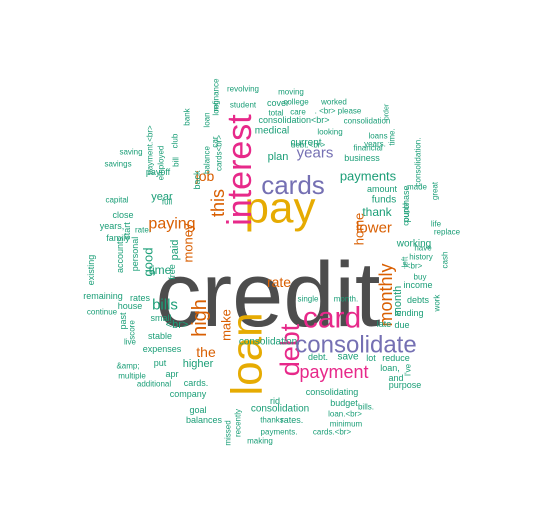 The width and height of the screenshot is (543, 530). I want to click on cloud-word: time., so click(392, 136).